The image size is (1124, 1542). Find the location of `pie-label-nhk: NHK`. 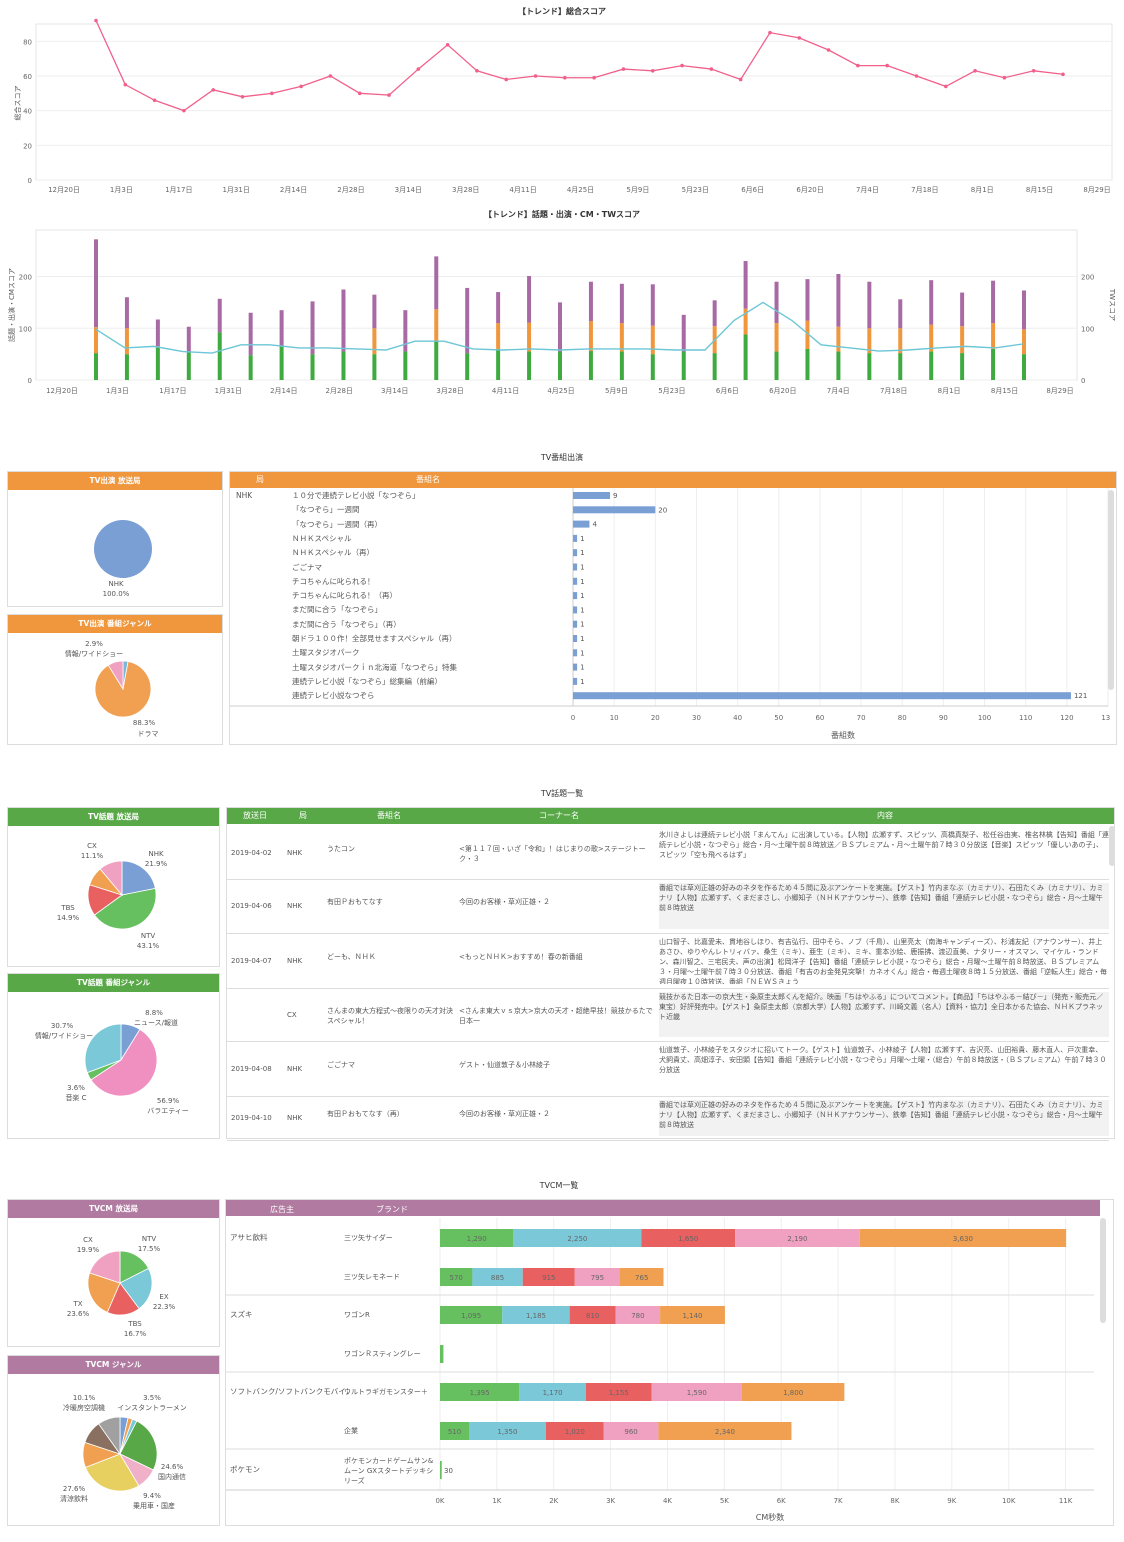

pie-label-nhk: NHK is located at coordinates (116, 584).